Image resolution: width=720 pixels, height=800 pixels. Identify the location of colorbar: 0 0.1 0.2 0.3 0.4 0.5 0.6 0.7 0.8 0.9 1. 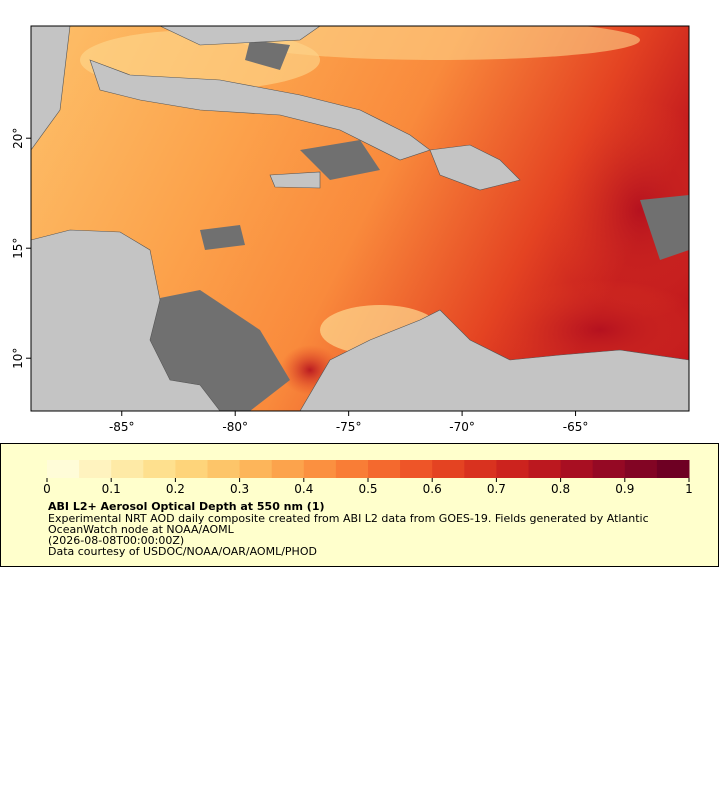
(368, 478).